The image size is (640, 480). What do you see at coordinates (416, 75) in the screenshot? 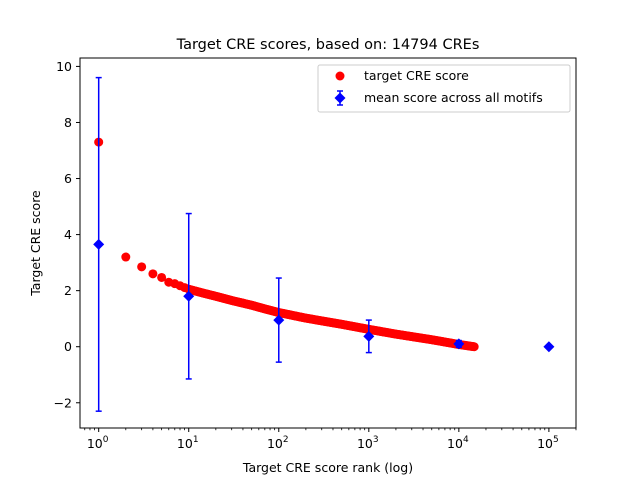
I see `legend-label-target-cre-score: target CRE score` at bounding box center [416, 75].